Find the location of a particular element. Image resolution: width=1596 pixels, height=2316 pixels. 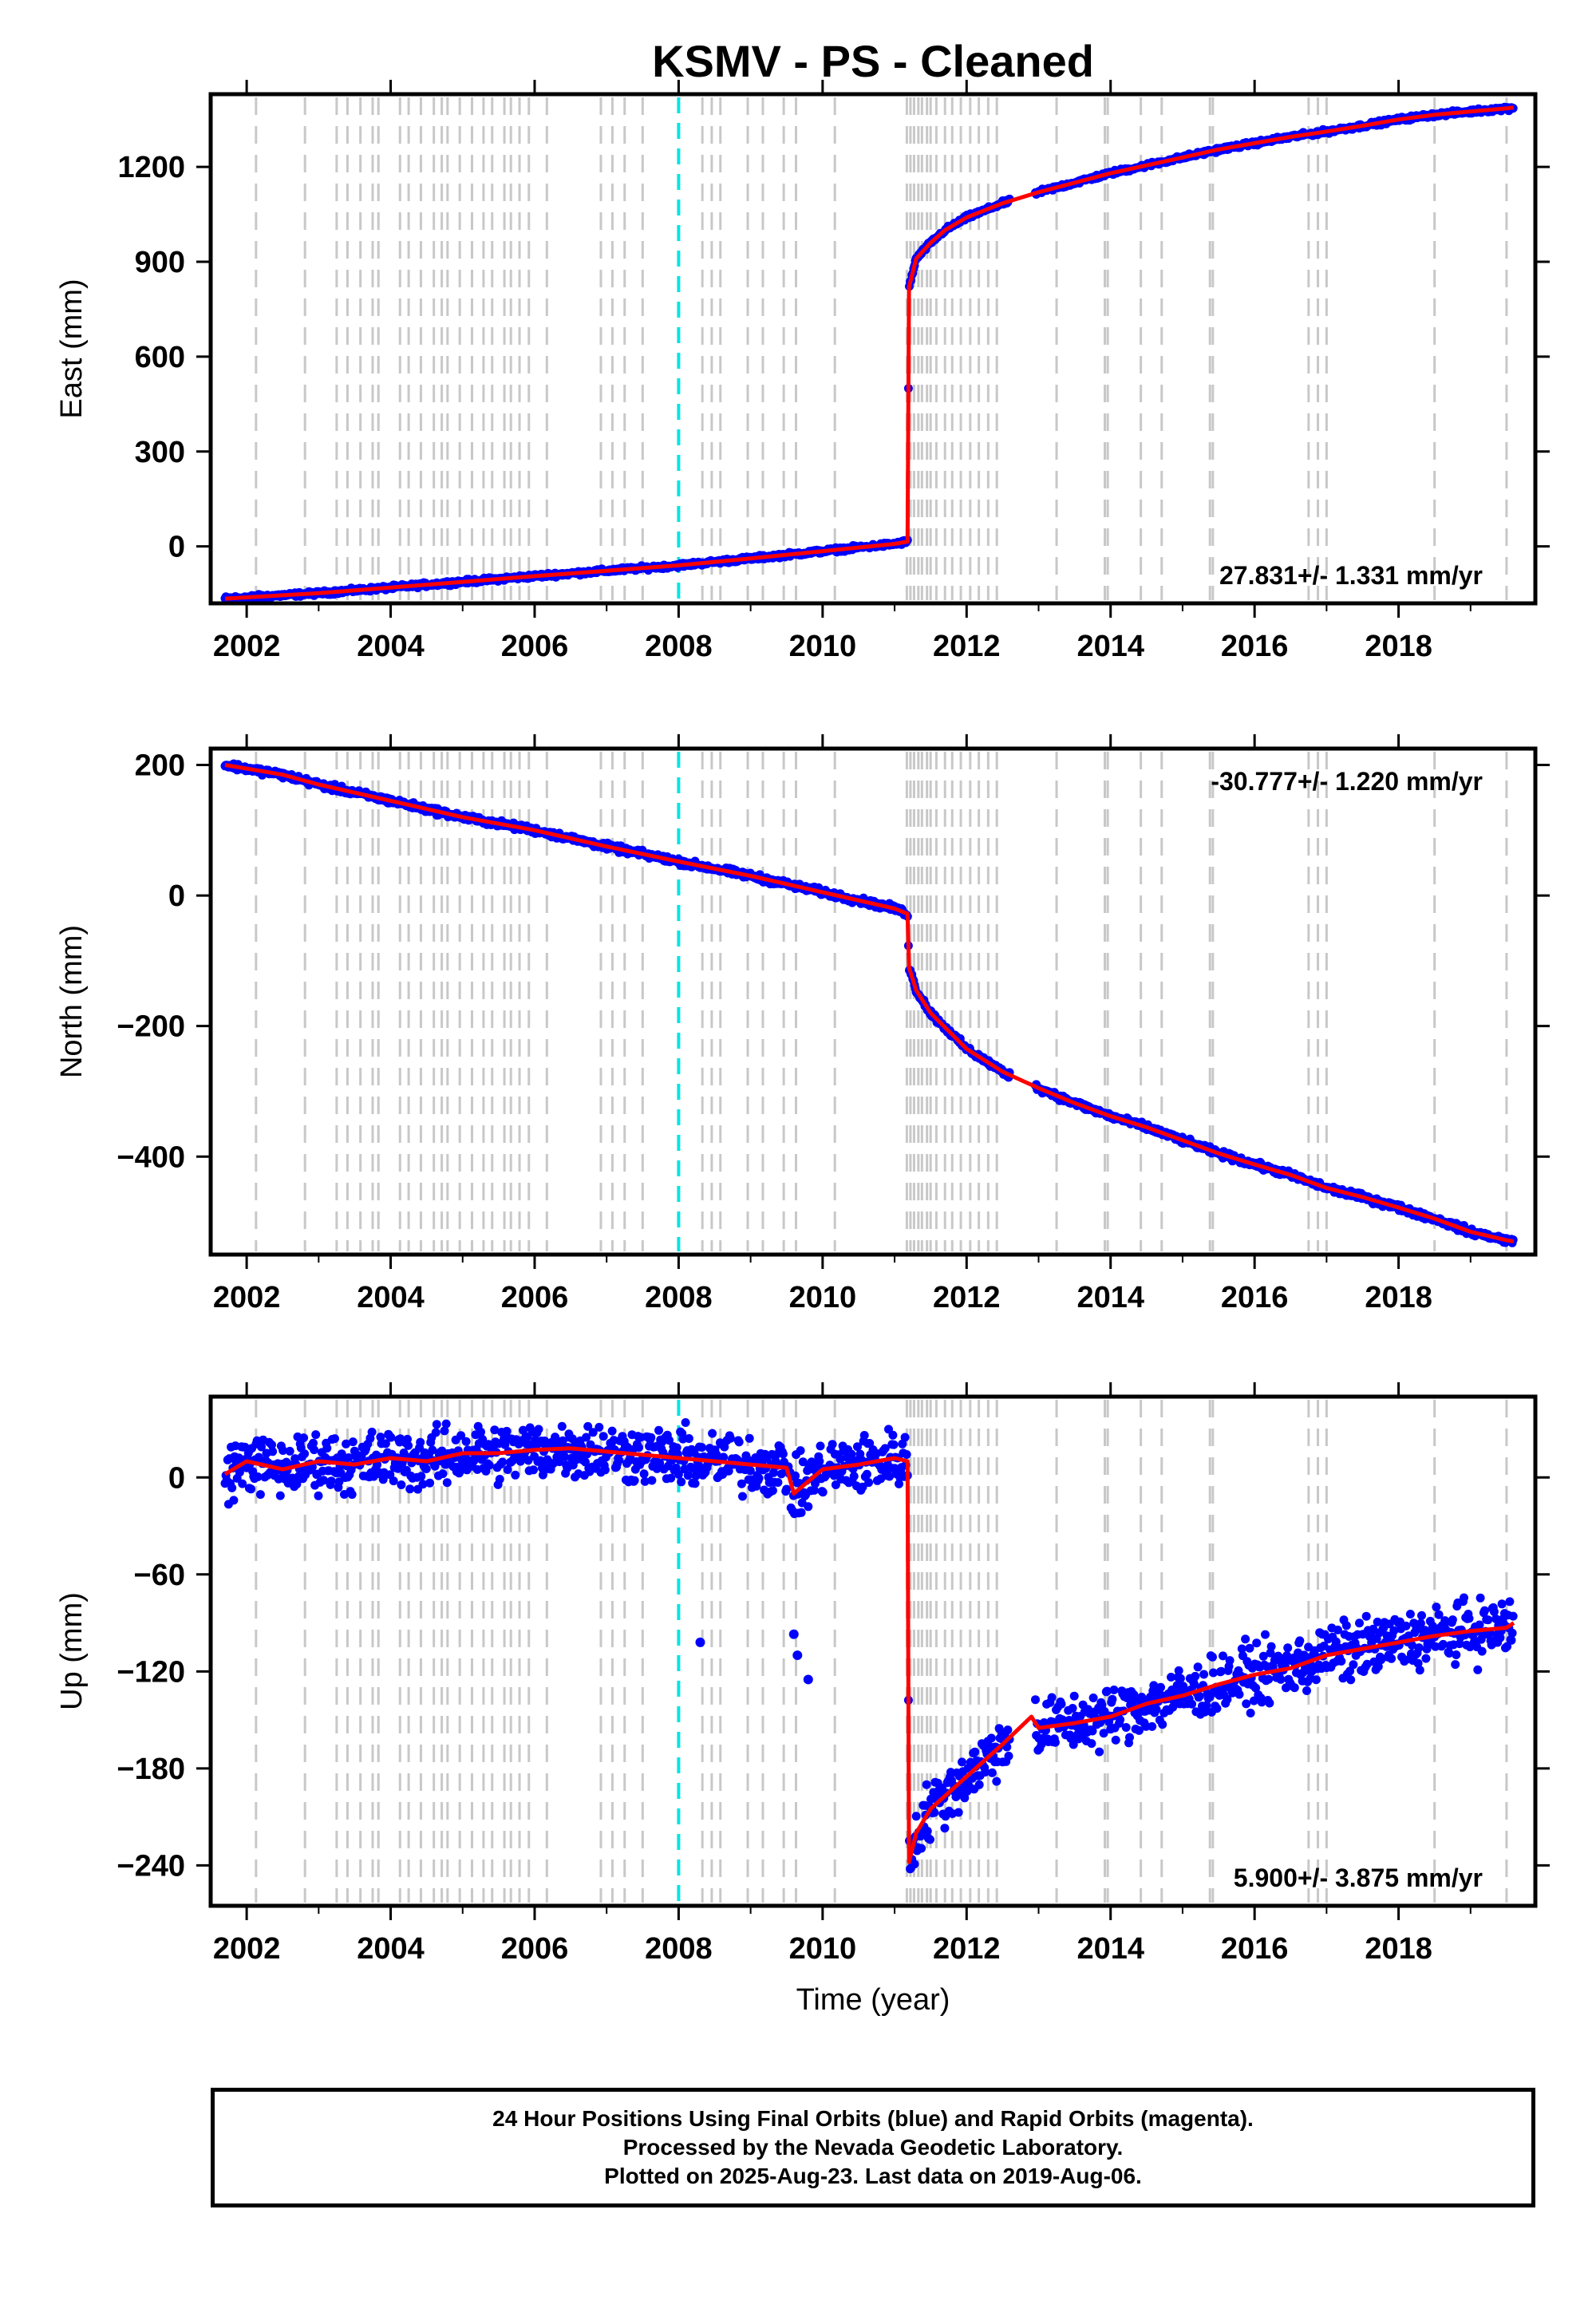

x-tick-label: 2008 is located at coordinates (679, 1297).